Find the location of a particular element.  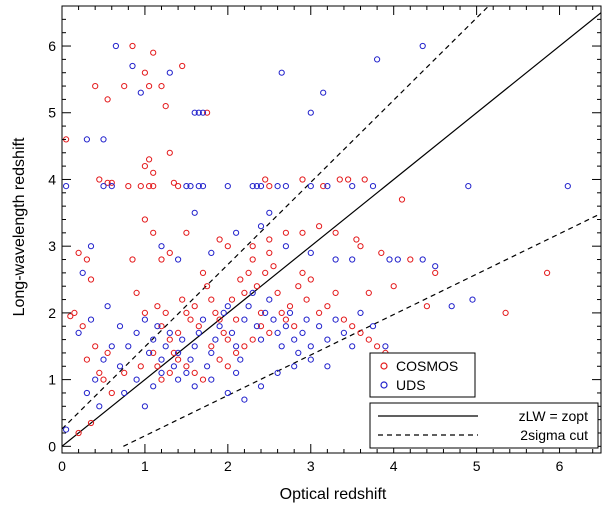

series-legend-box is located at coordinates (422, 375).